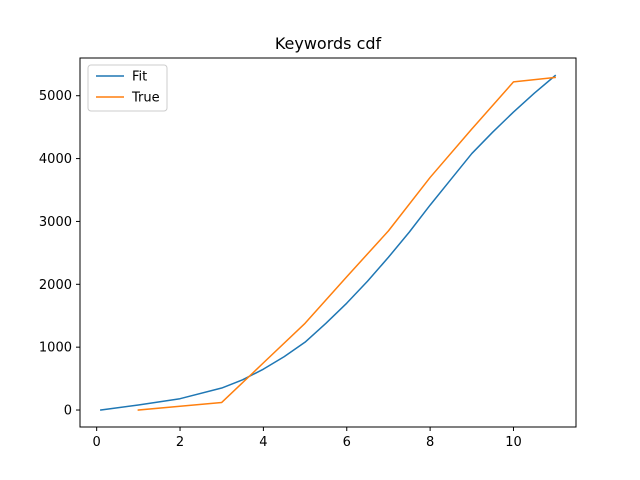  What do you see at coordinates (347, 442) in the screenshot?
I see `x-tick-label: 6` at bounding box center [347, 442].